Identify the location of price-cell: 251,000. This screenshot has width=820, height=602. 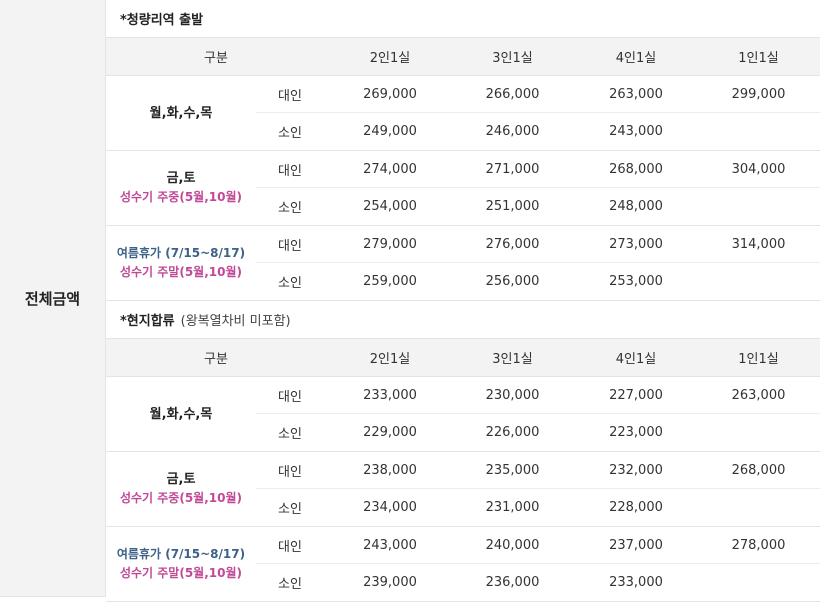
(512, 206).